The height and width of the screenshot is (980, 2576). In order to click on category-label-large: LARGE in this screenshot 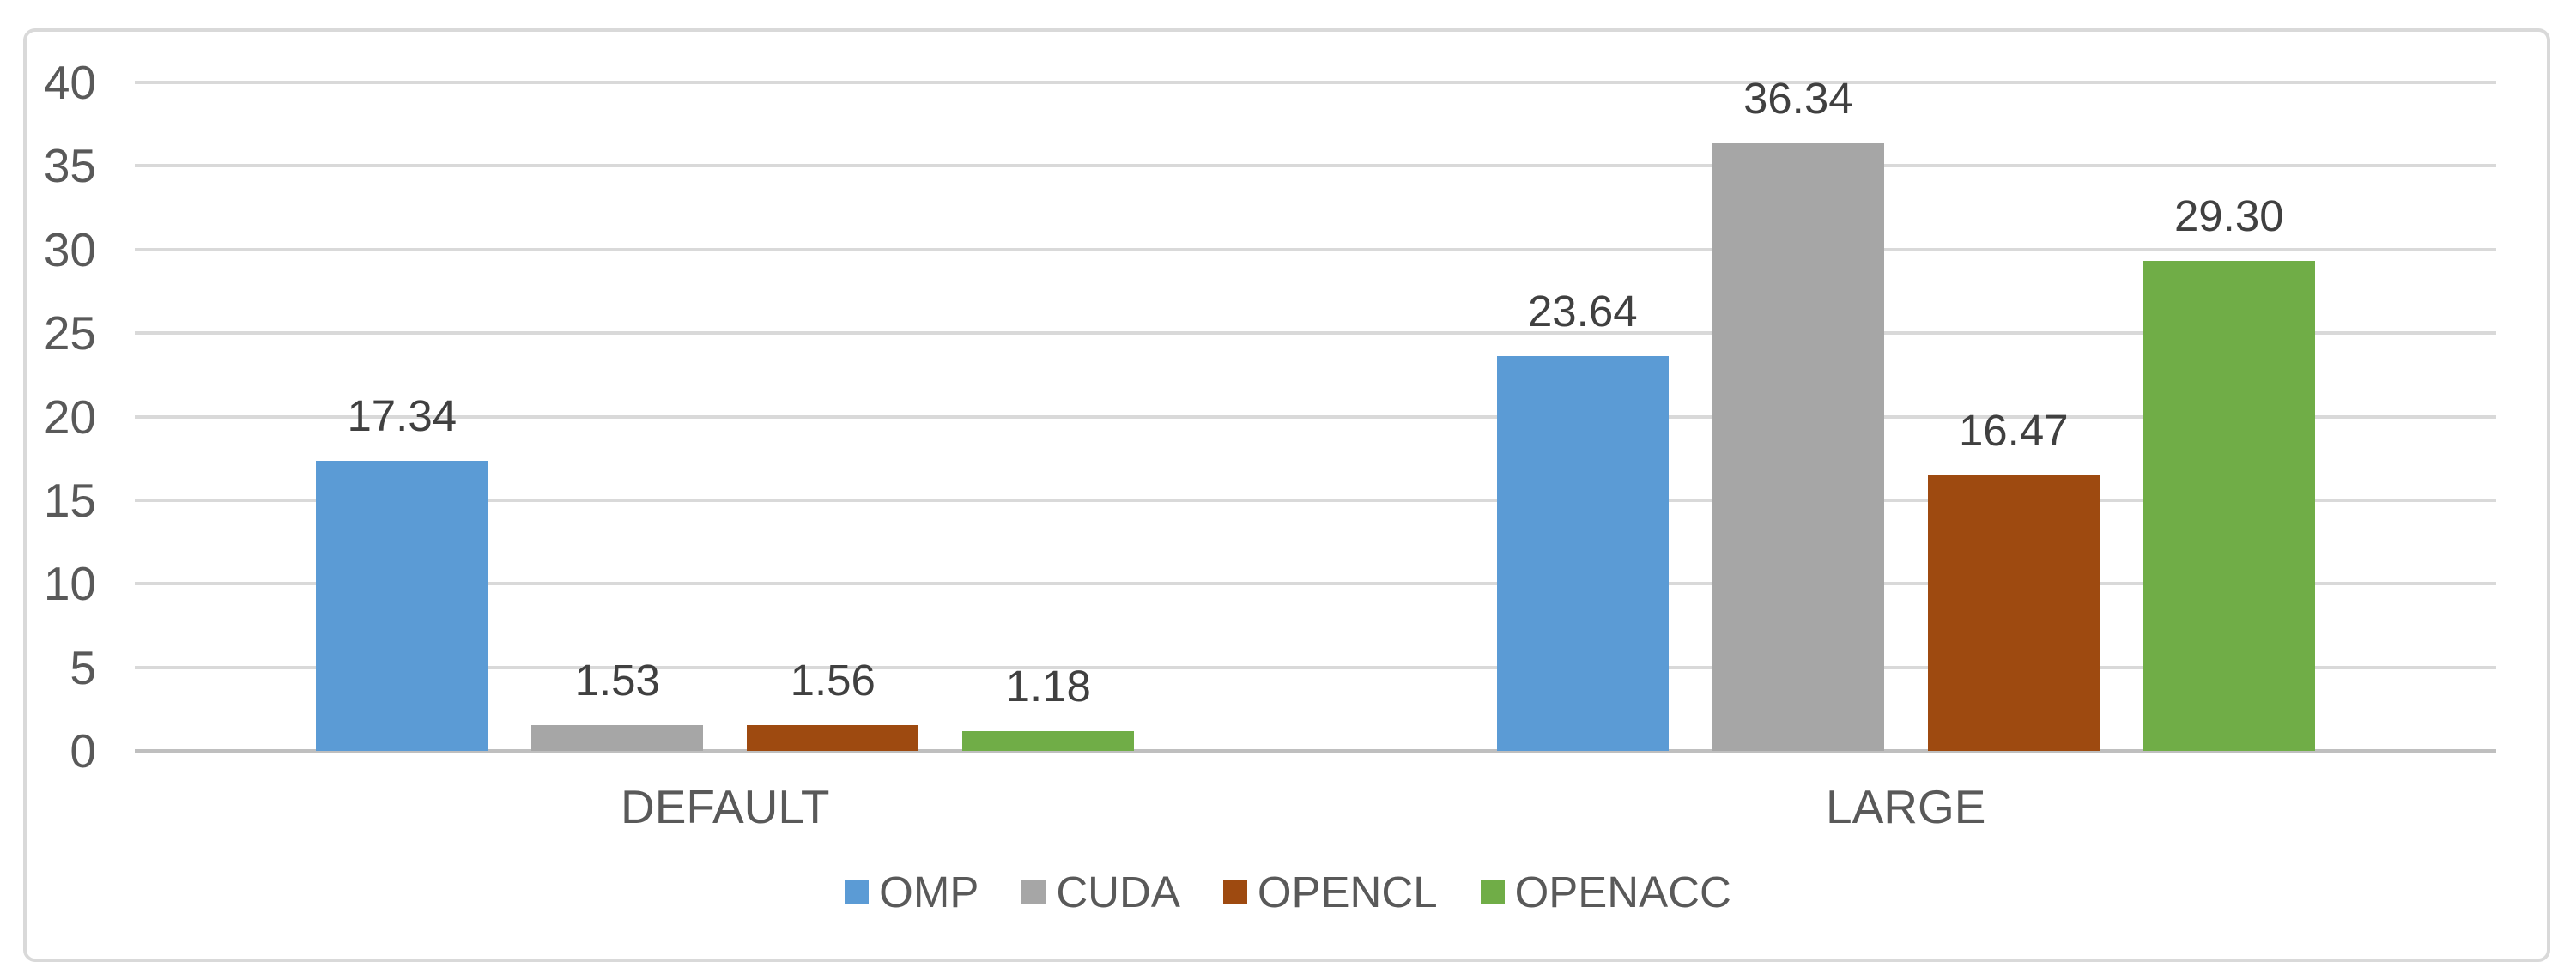, I will do `click(1906, 806)`.